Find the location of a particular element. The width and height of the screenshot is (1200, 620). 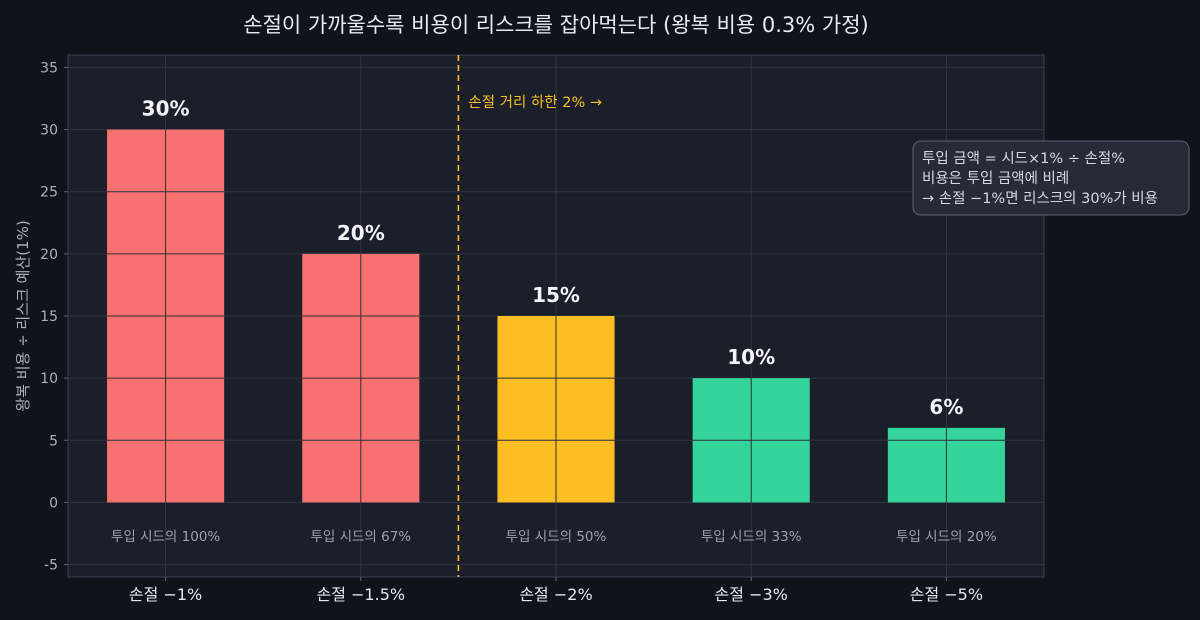

annotation-line-3: → 손절 −1%면 리스크의 30%가 비용 is located at coordinates (1040, 198).